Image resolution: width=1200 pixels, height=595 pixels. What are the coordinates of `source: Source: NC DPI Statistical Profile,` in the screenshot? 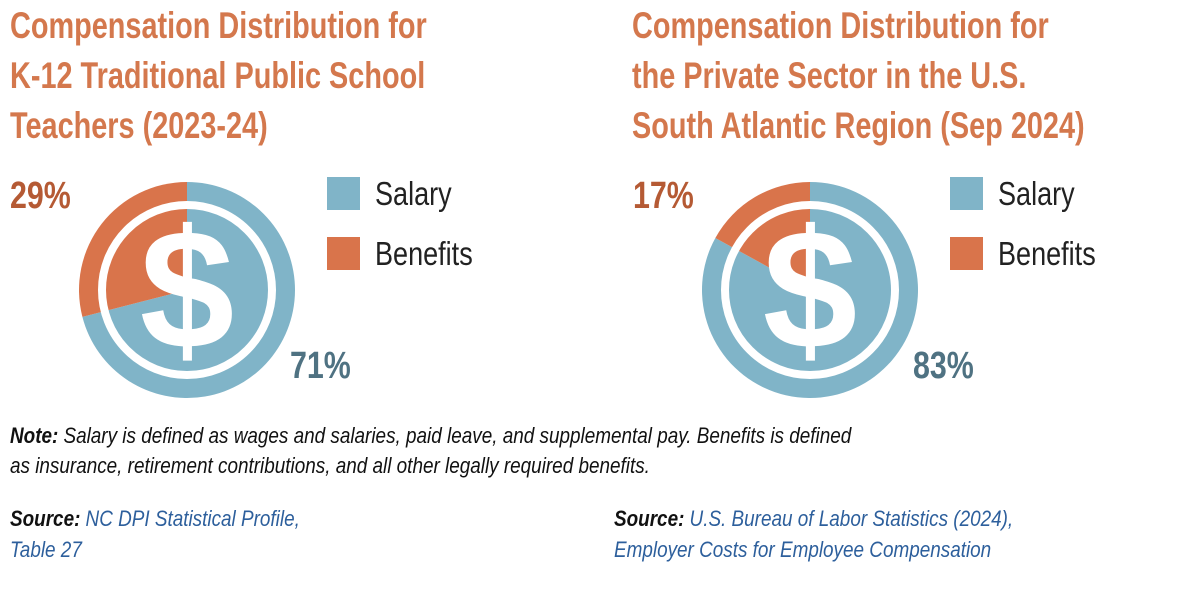 It's located at (155, 519).